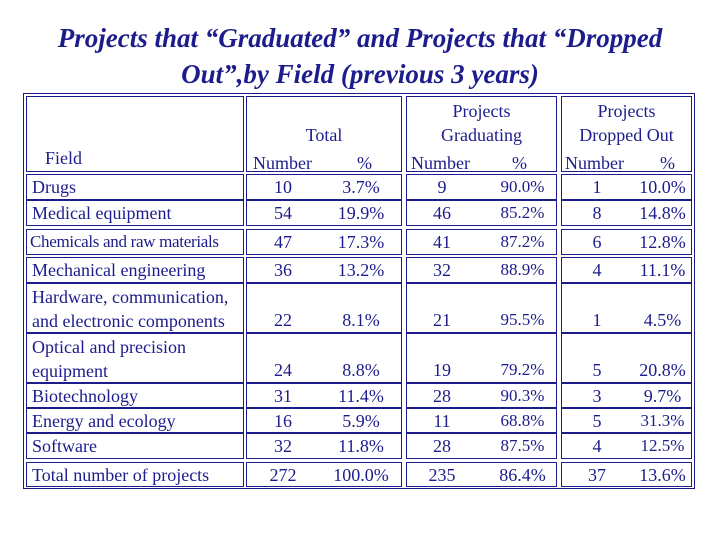  Describe the element at coordinates (442, 420) in the screenshot. I see `graduating-number: 11` at that location.